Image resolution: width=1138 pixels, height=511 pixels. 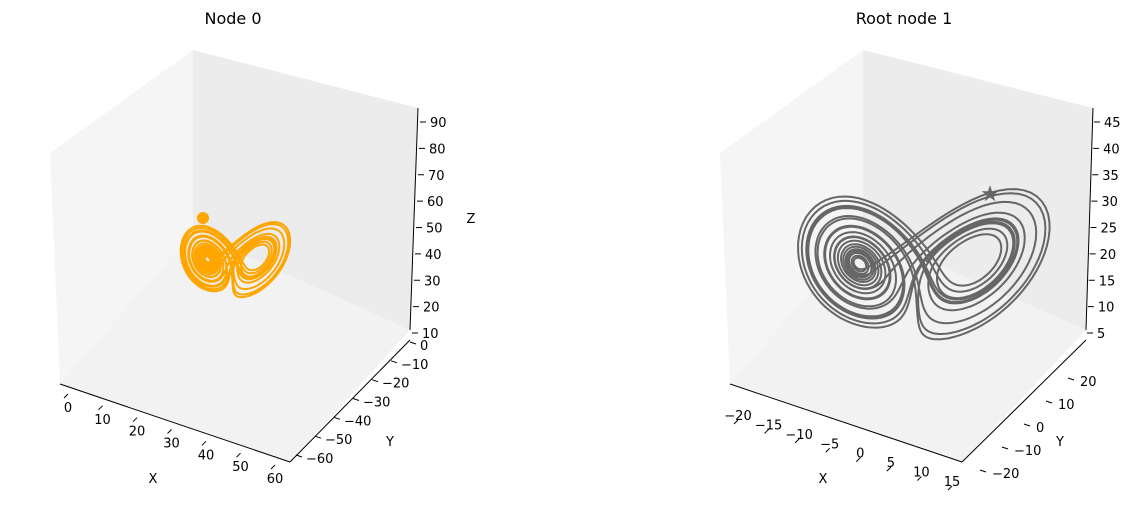 I want to click on x-tick-label: 15, so click(x=952, y=482).